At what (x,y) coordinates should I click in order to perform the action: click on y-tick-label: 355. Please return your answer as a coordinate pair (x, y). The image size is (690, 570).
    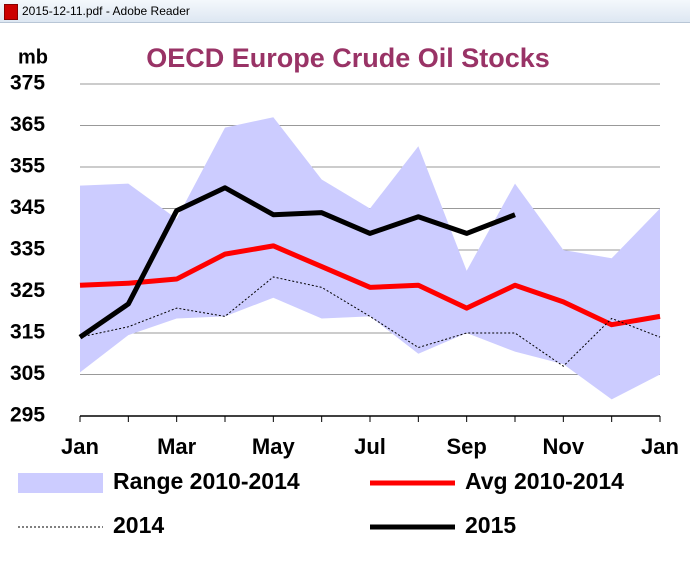
    Looking at the image, I should click on (27, 166).